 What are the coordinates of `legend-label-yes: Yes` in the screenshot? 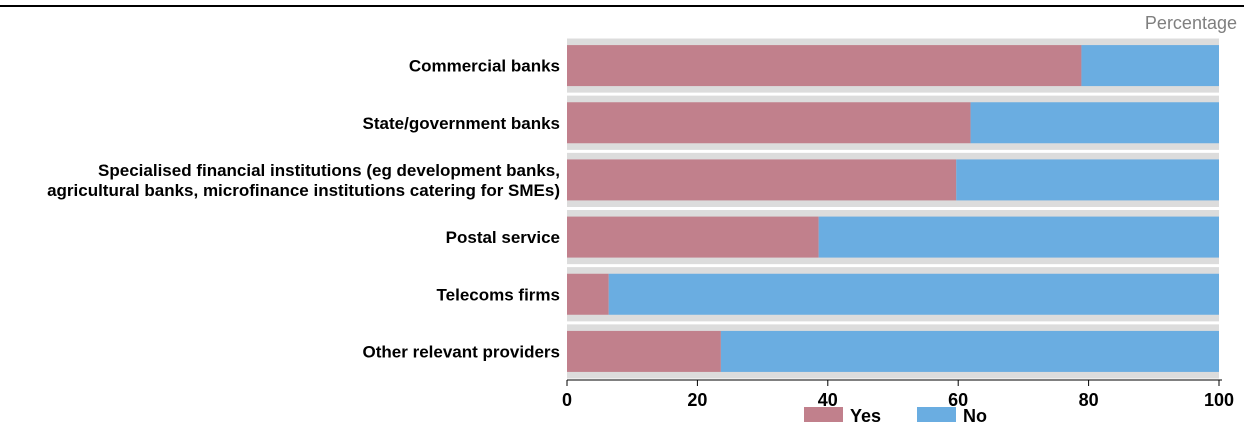 It's located at (865, 416).